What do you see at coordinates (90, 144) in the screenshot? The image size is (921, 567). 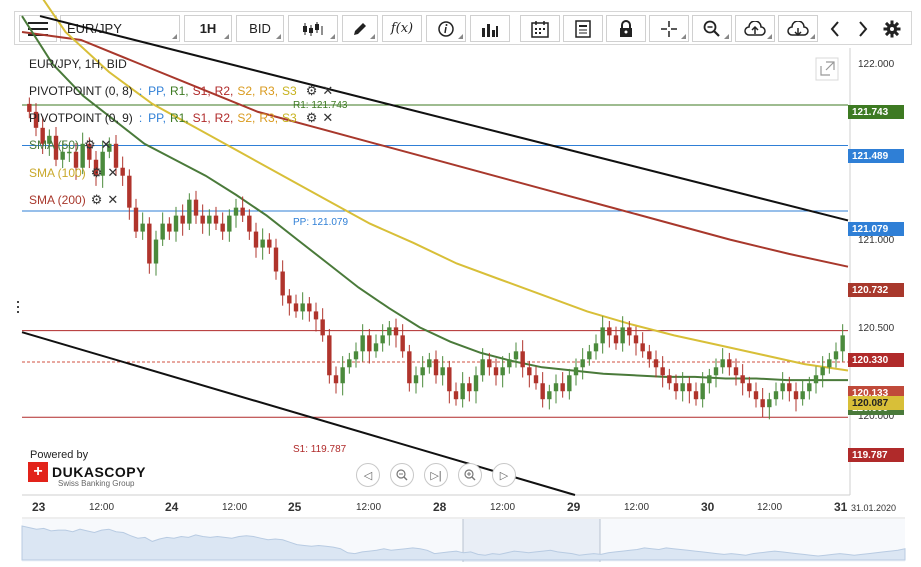 I see `sma50-settings-gear-icon: ⚙` at bounding box center [90, 144].